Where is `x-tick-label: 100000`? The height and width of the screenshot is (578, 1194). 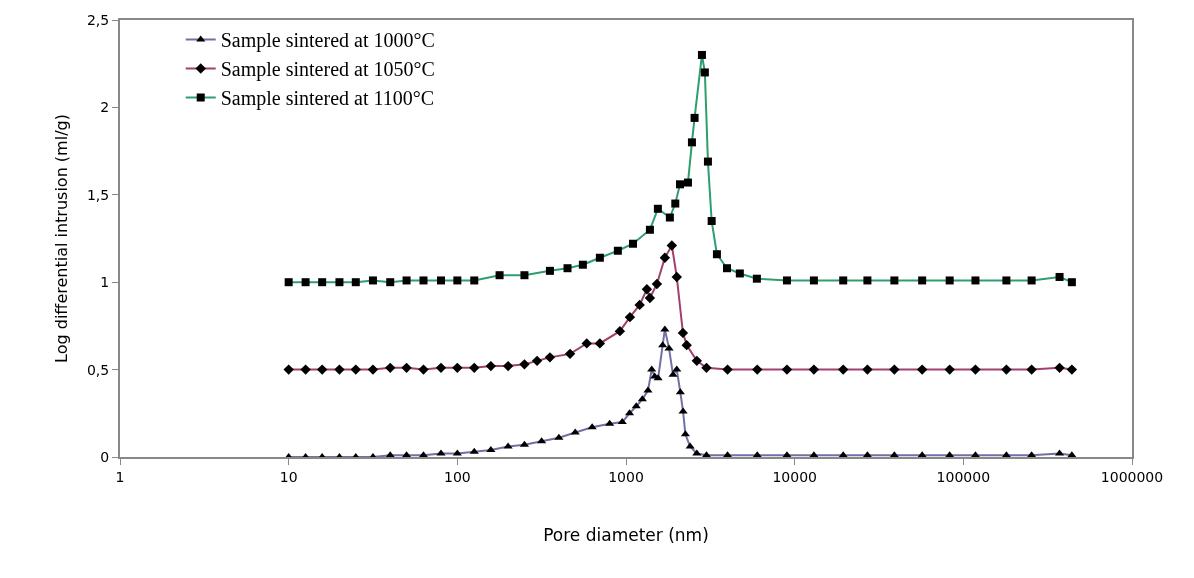
x-tick-label: 100000 is located at coordinates (963, 476).